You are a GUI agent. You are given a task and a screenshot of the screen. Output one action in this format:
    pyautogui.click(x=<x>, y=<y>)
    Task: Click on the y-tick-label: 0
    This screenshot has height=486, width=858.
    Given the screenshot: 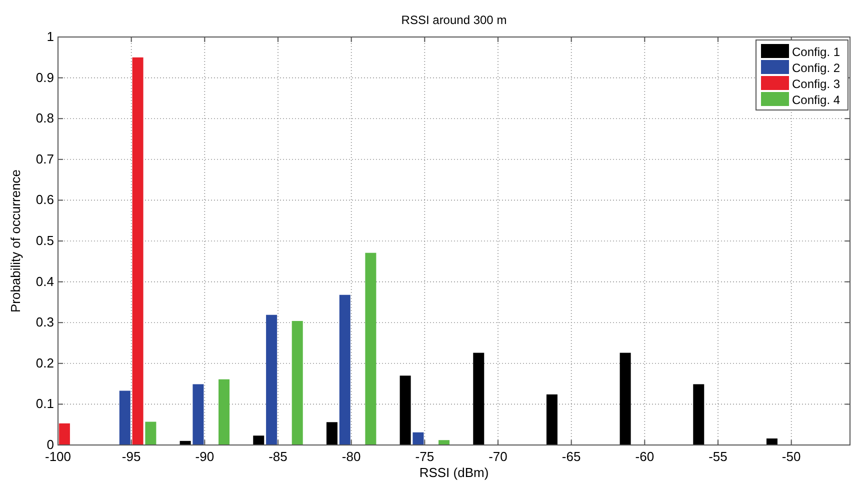 What is the action you would take?
    pyautogui.click(x=50, y=444)
    